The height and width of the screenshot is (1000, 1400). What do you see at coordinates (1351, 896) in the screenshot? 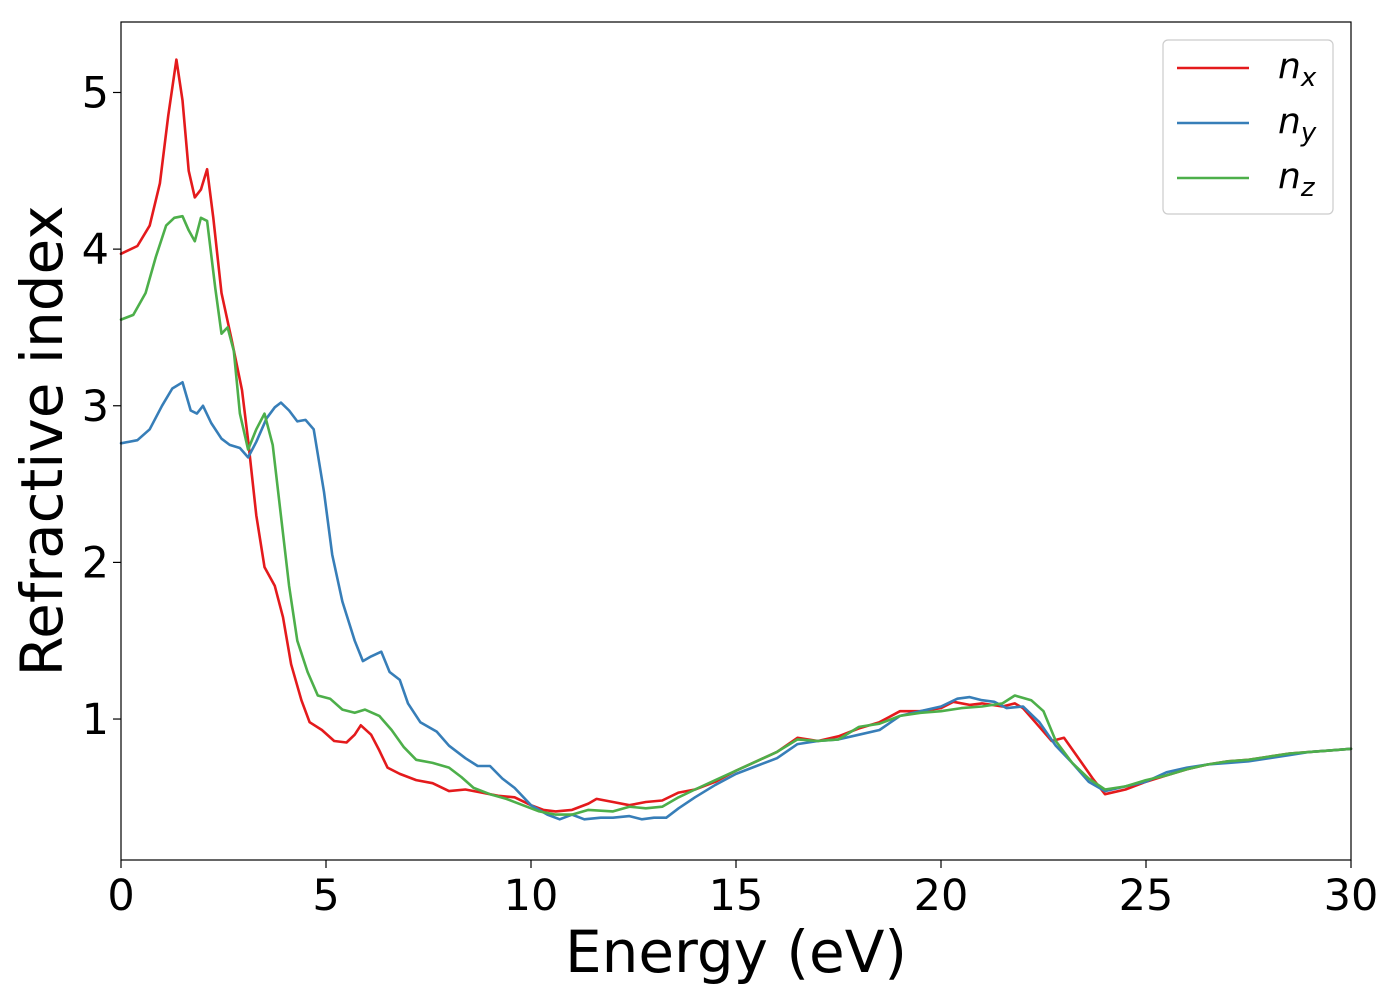
I see `x-tick-label: 30` at bounding box center [1351, 896].